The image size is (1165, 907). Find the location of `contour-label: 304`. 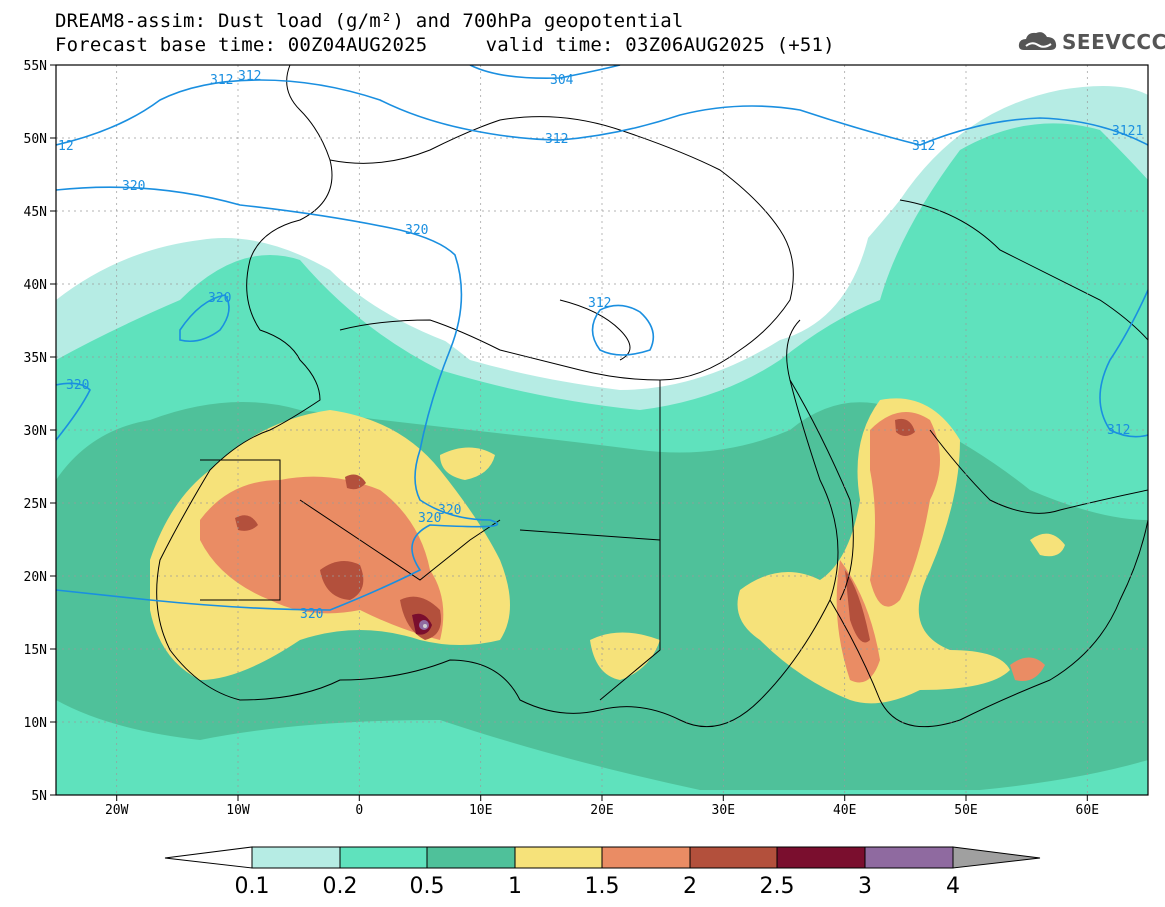

contour-label: 304 is located at coordinates (562, 80).